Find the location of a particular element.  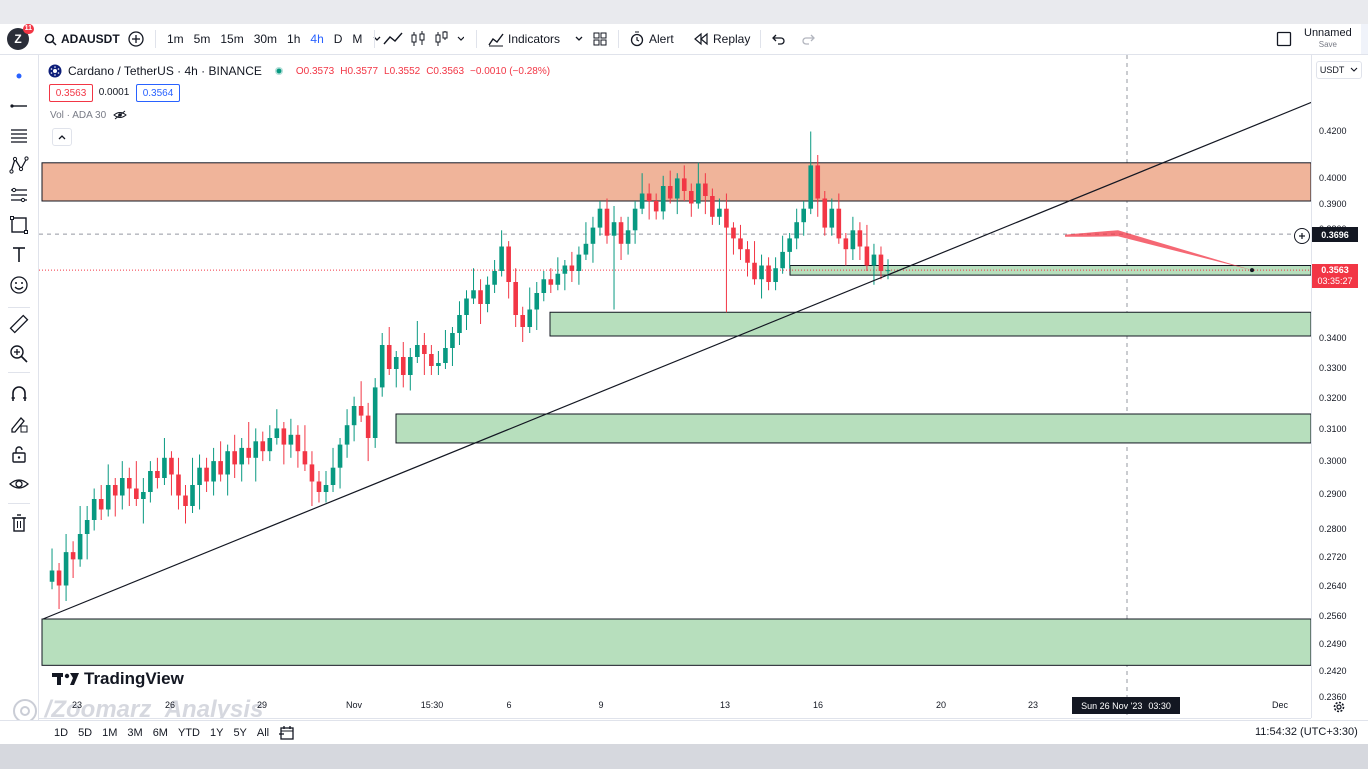

range-5y: 5Y is located at coordinates (240, 733).